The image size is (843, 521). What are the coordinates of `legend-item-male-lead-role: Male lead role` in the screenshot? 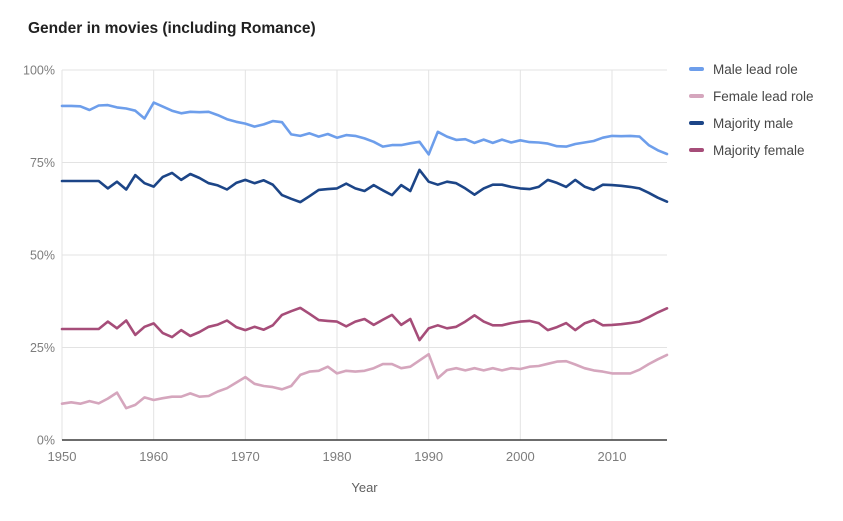 It's located at (751, 69).